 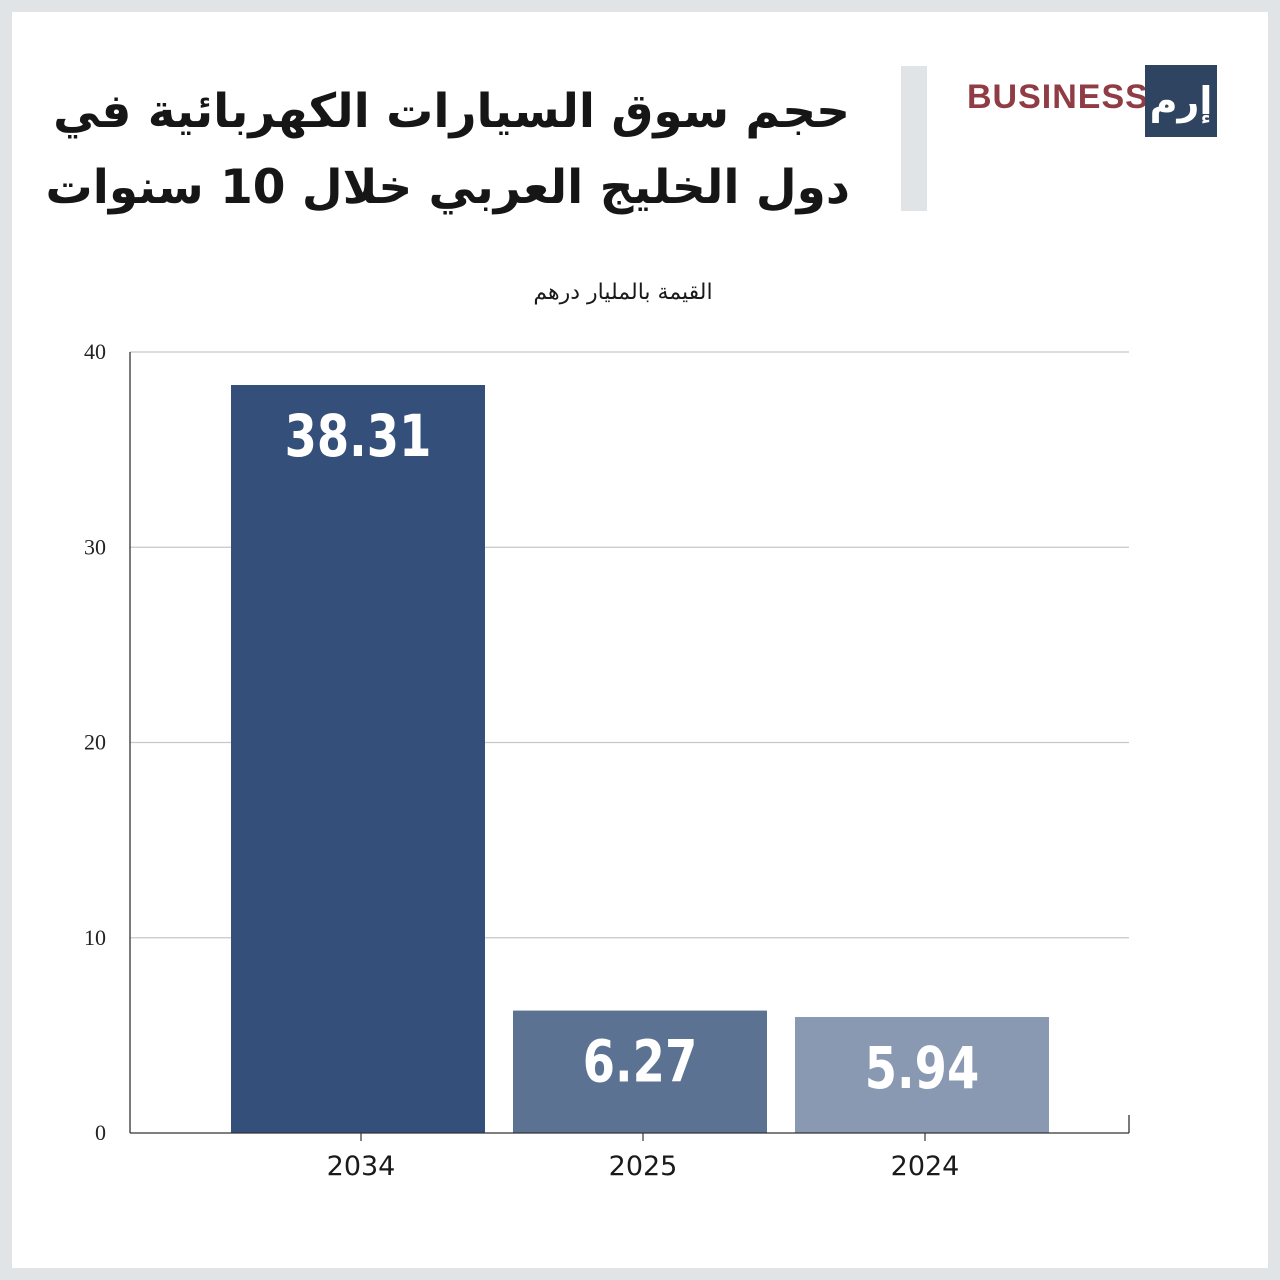 I want to click on bar-value-label: 38.31, so click(x=358, y=436).